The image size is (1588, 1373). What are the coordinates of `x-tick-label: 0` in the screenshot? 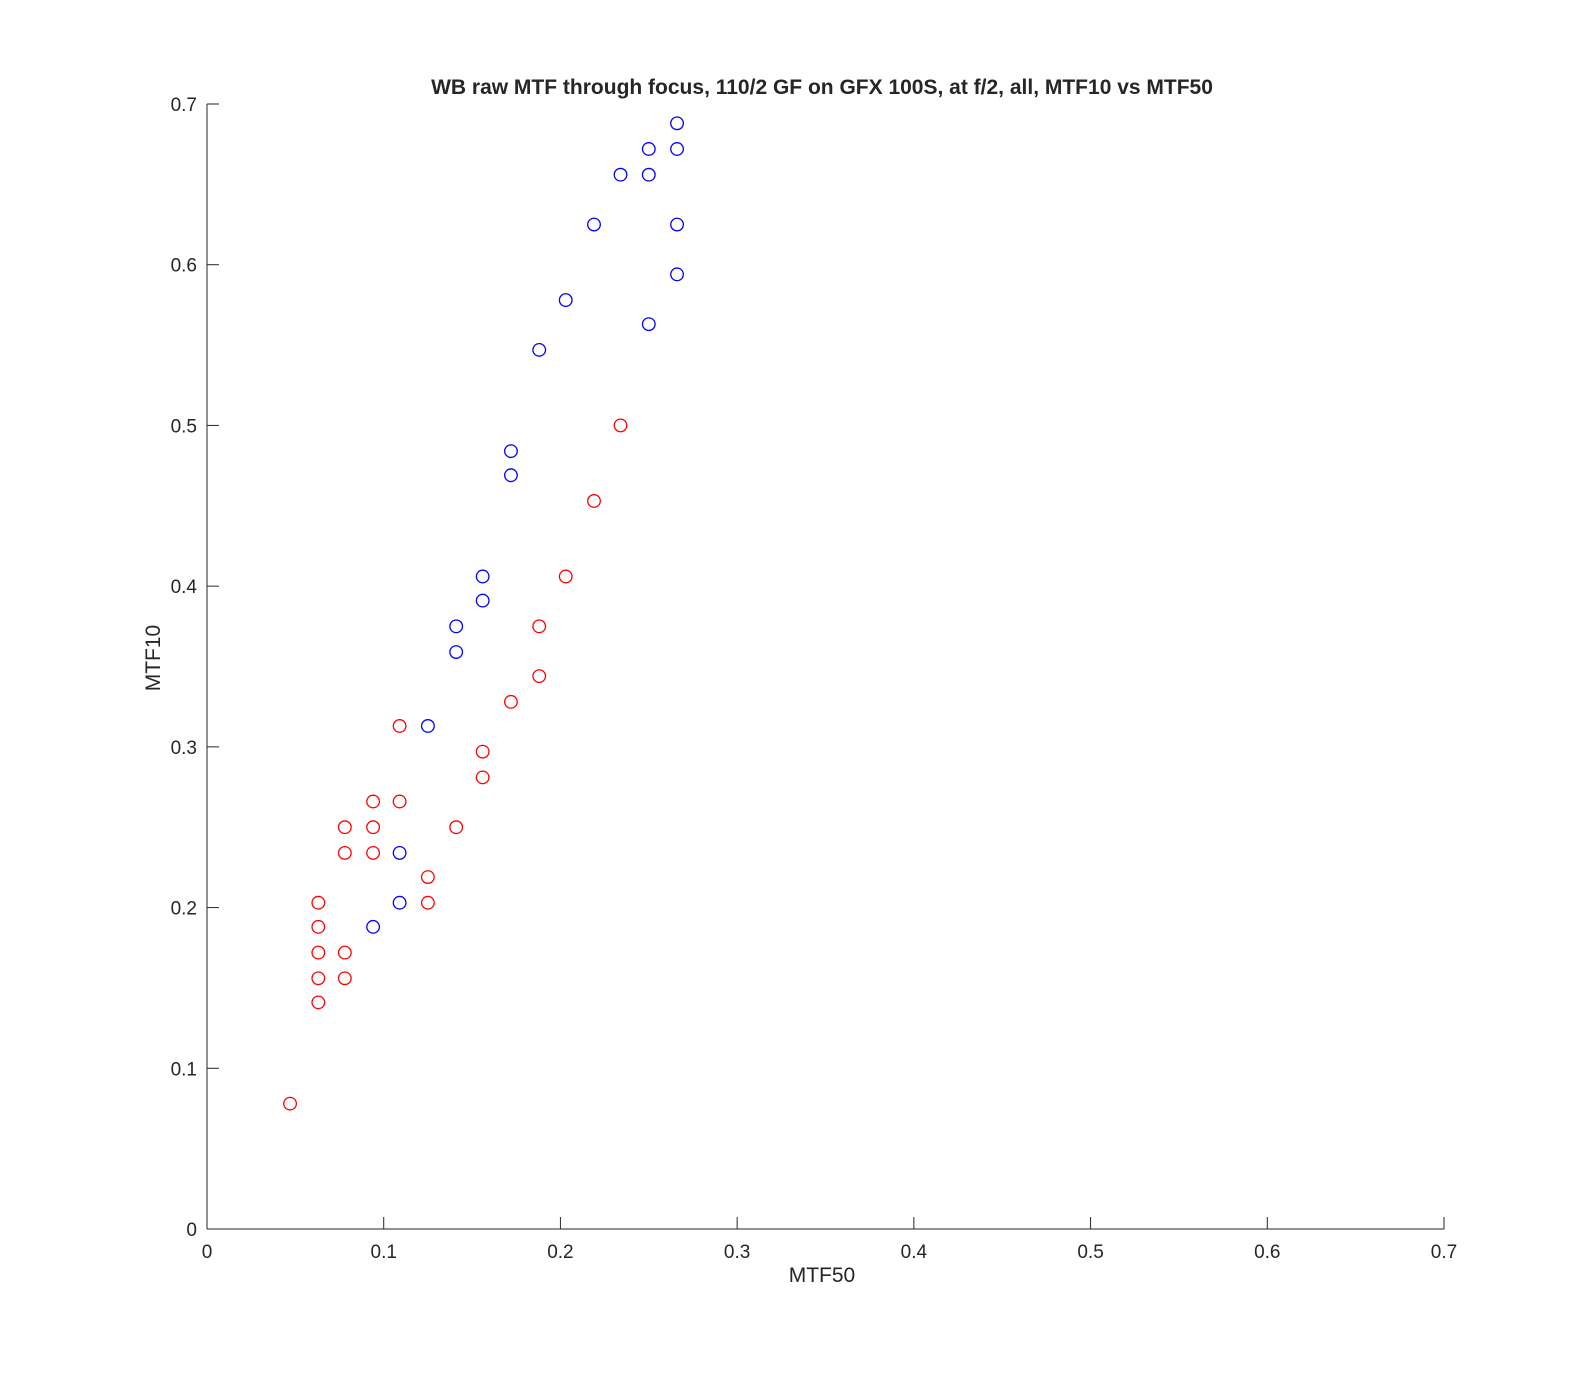 It's located at (207, 1252).